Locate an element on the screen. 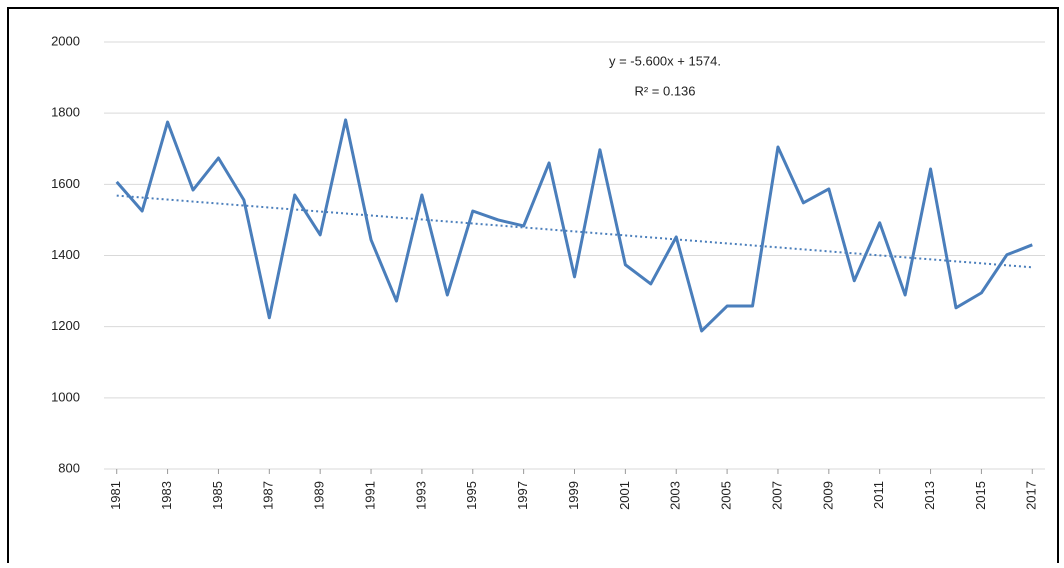 Image resolution: width=1064 pixels, height=568 pixels. trendline is located at coordinates (574, 231).